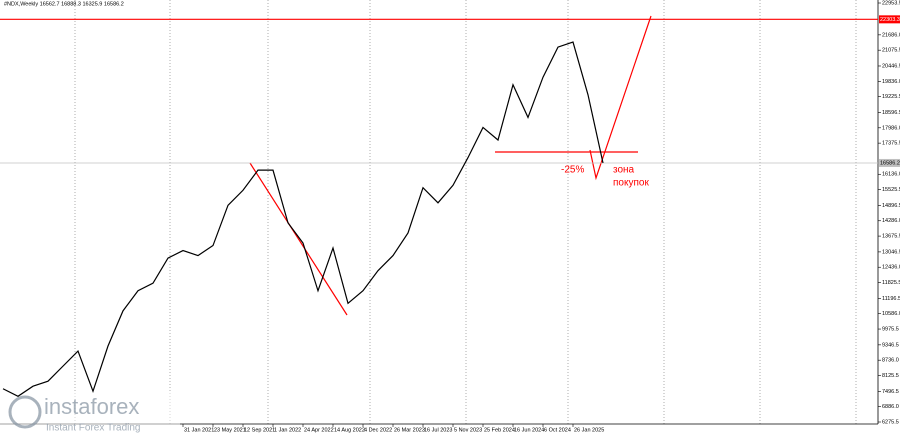  What do you see at coordinates (891, 314) in the screenshot?
I see `y-tick-label: 10586.0` at bounding box center [891, 314].